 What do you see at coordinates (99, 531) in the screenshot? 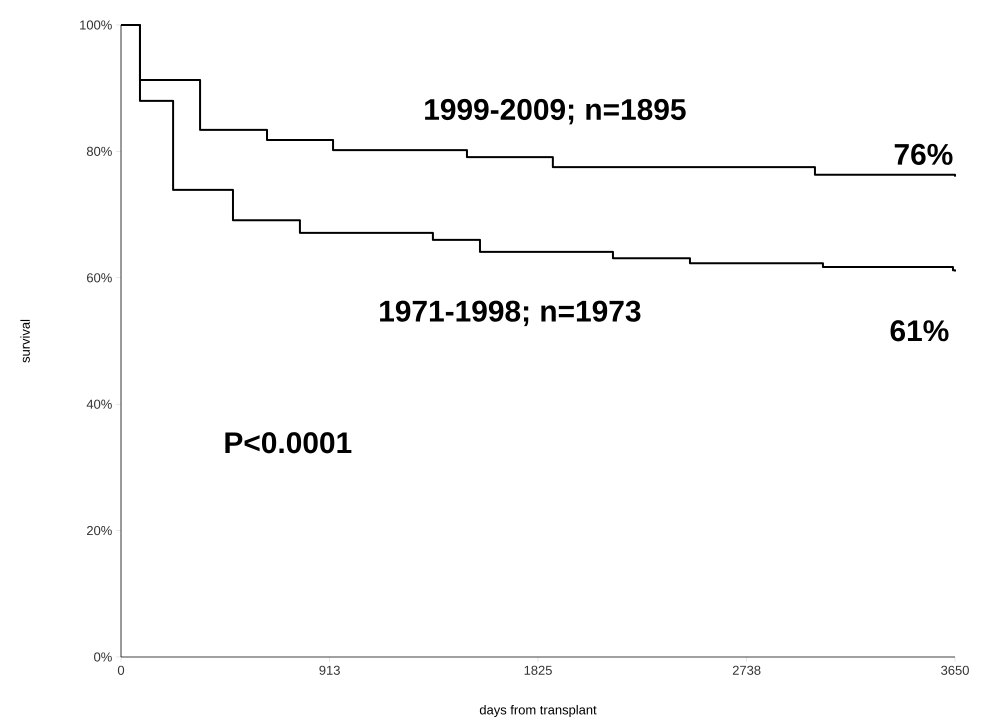
I see `y-tick-label: 20%` at bounding box center [99, 531].